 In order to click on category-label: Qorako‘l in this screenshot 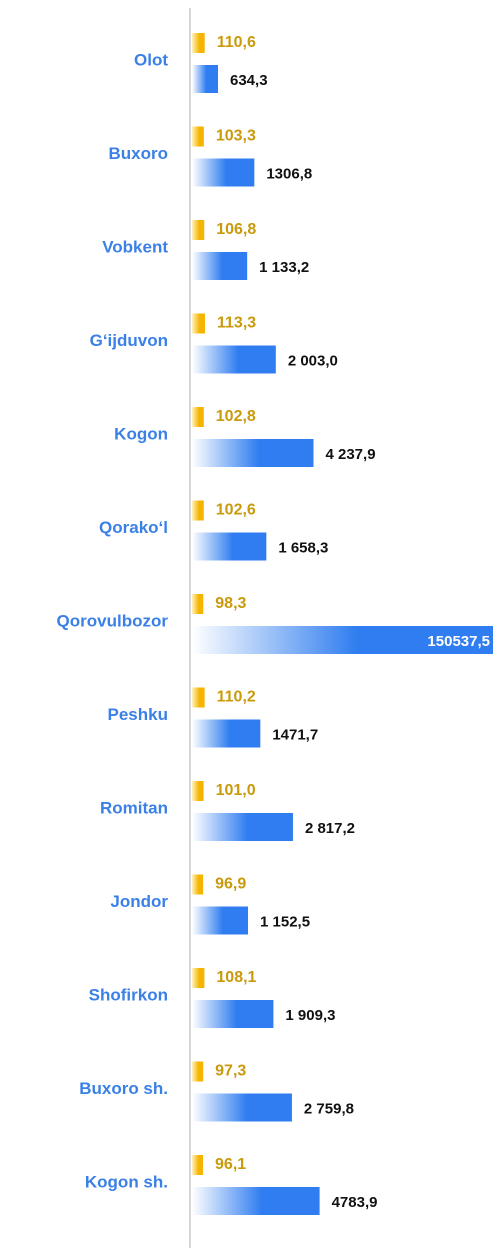, I will do `click(133, 527)`.